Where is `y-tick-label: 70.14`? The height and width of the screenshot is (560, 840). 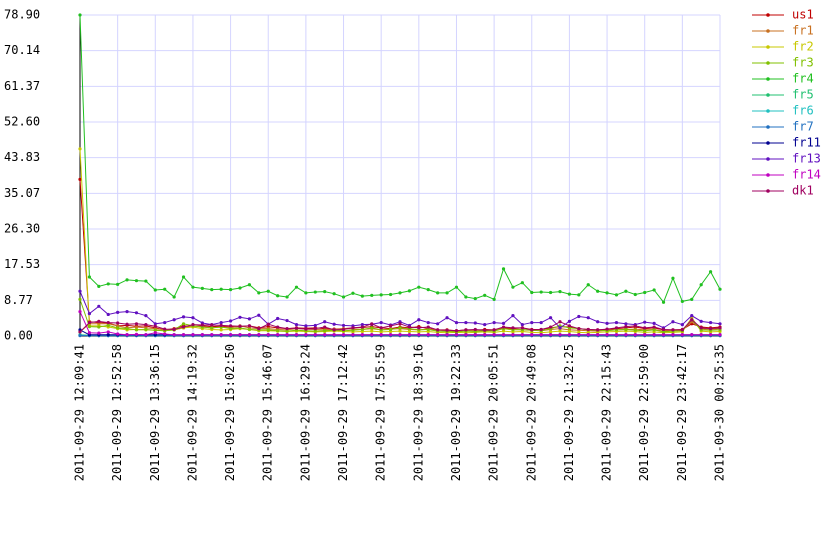
y-tick-label: 70.14 is located at coordinates (22, 50).